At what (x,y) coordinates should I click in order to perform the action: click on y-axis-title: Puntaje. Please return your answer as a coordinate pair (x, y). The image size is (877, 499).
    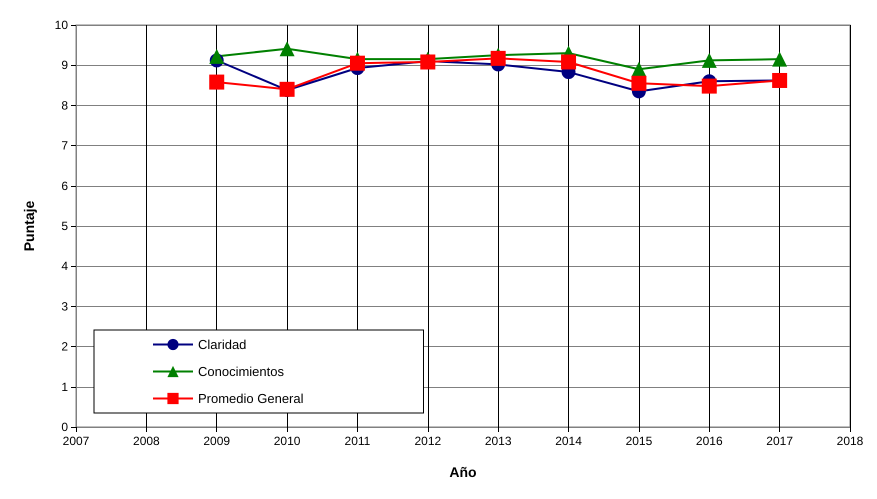
    Looking at the image, I should click on (29, 226).